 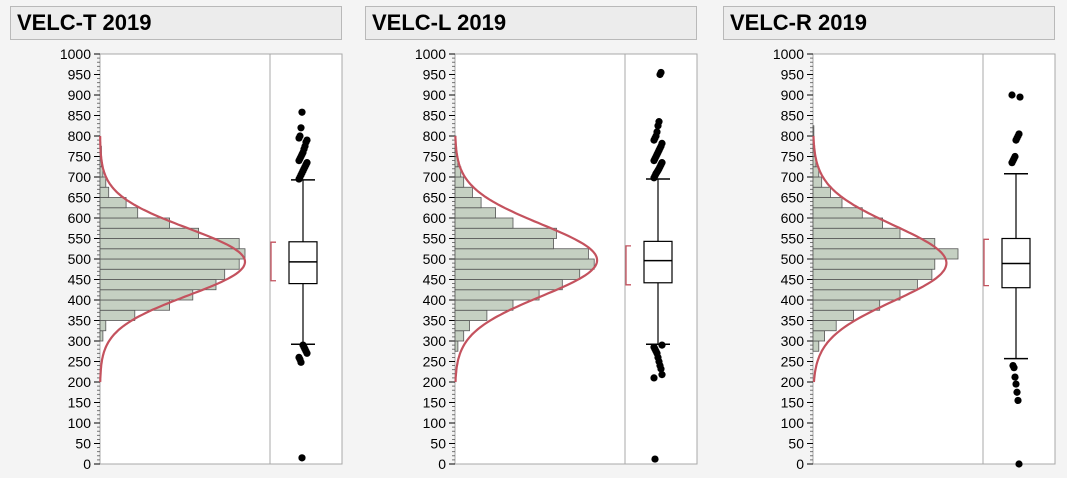 I want to click on y-tick-label: 200, so click(x=80, y=382).